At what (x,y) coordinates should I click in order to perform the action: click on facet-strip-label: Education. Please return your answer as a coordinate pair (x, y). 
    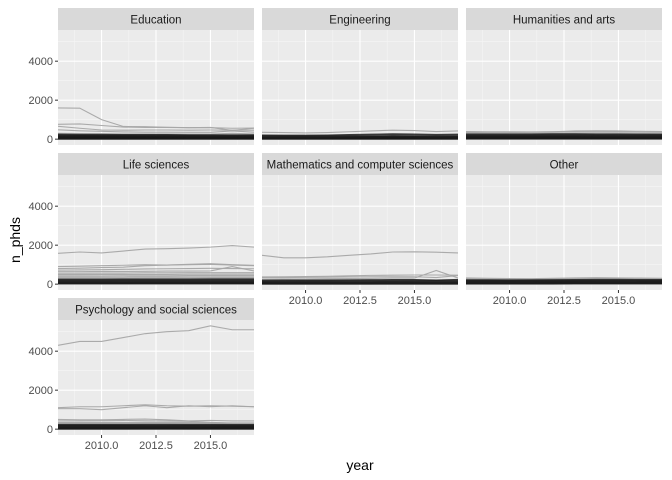
    Looking at the image, I should click on (155, 21).